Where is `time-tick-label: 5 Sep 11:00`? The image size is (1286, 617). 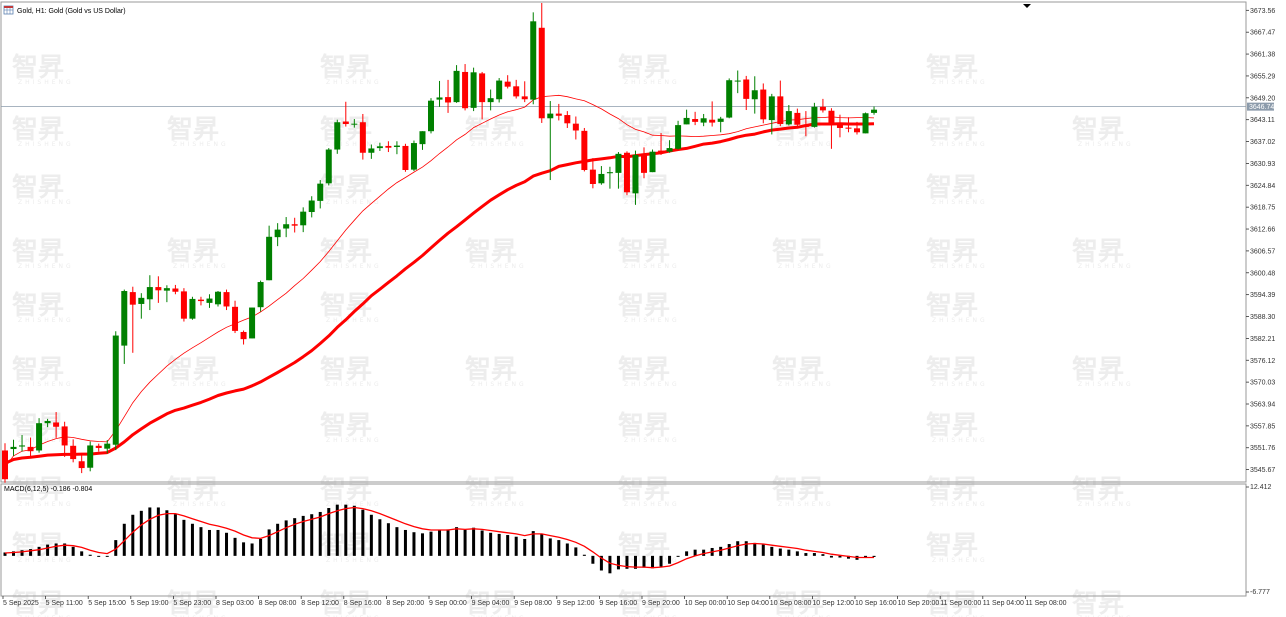 time-tick-label: 5 Sep 11:00 is located at coordinates (64, 603).